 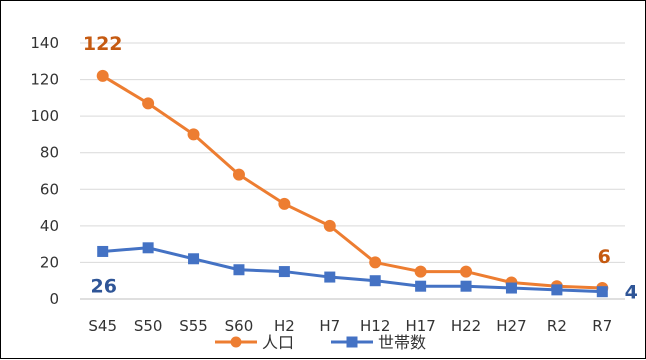 I want to click on x-tick-label: H7, so click(x=329, y=326).